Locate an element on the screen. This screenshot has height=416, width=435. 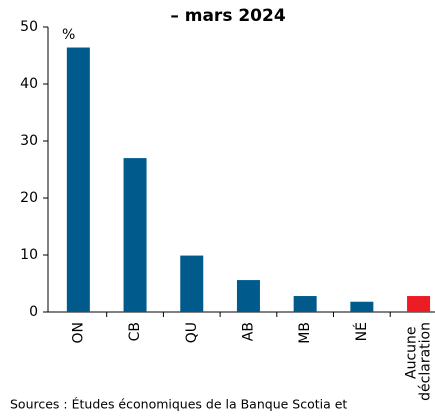
unit-annotation: % is located at coordinates (68, 35).